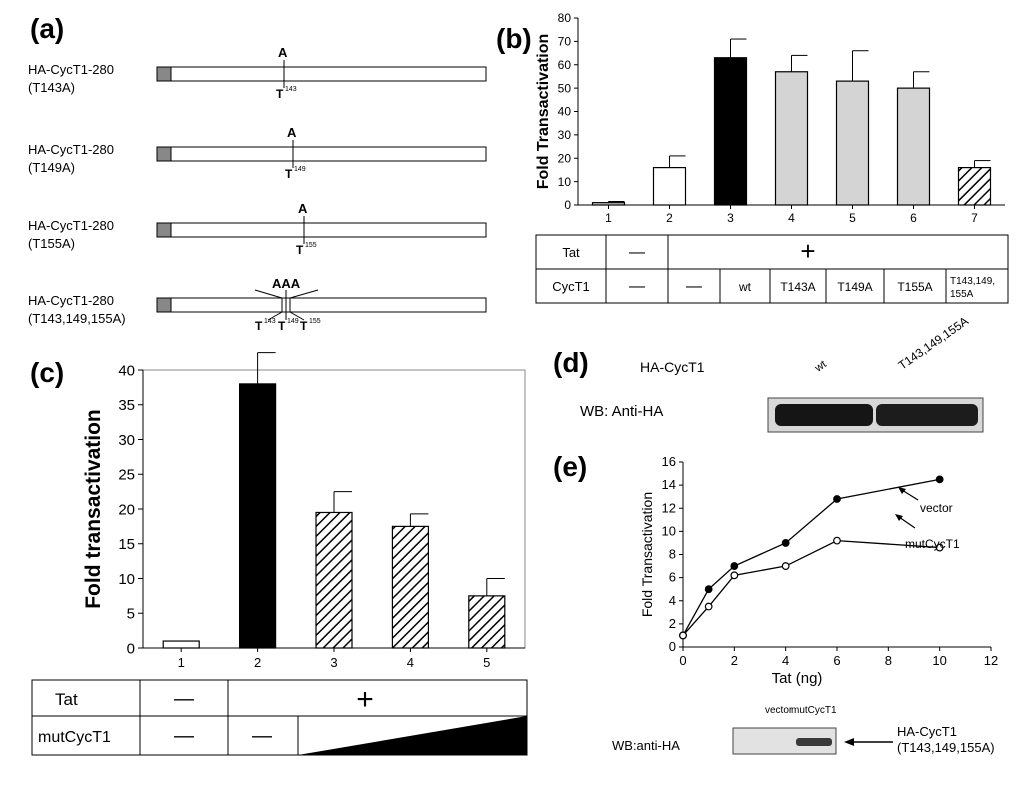 The height and width of the screenshot is (805, 1031). I want to click on mutation-residue: A, so click(283, 52).